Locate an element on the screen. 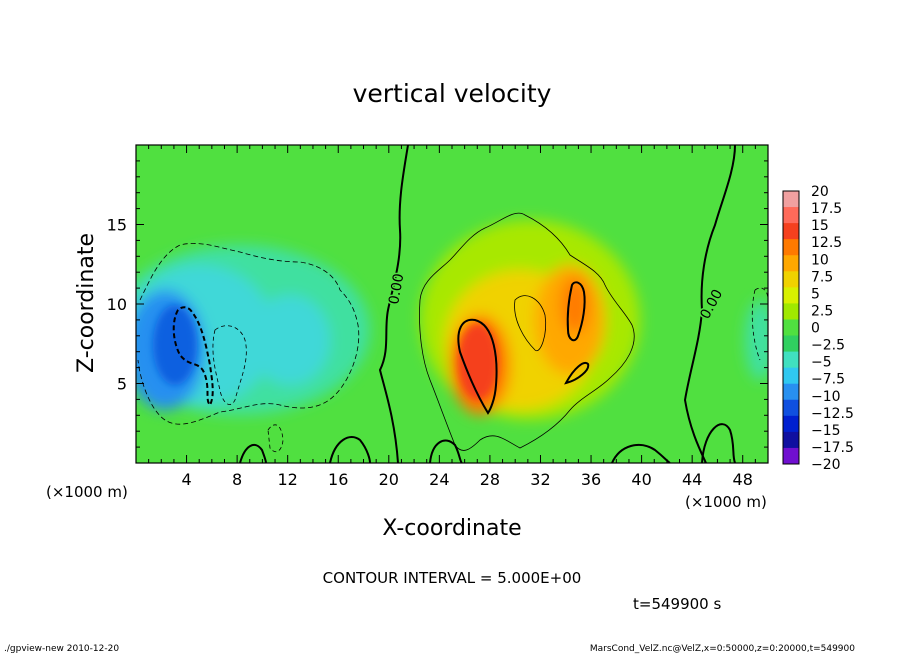  x-tick-label: 24 is located at coordinates (439, 479).